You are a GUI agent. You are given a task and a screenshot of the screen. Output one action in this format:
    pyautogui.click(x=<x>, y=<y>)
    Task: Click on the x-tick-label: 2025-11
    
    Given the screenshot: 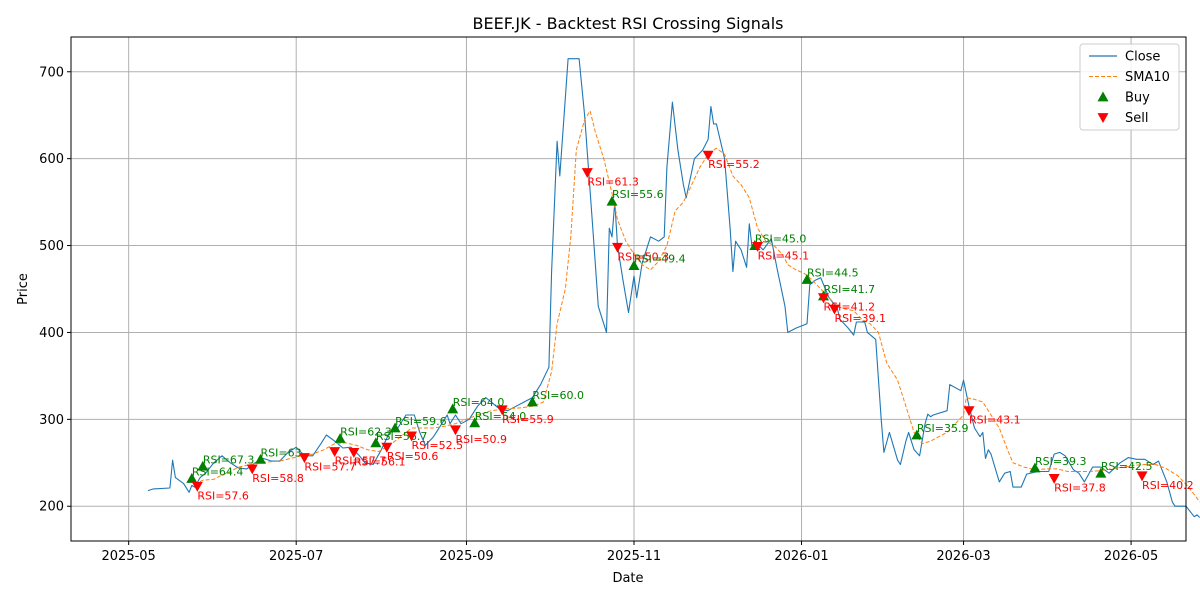 What is the action you would take?
    pyautogui.click(x=634, y=556)
    